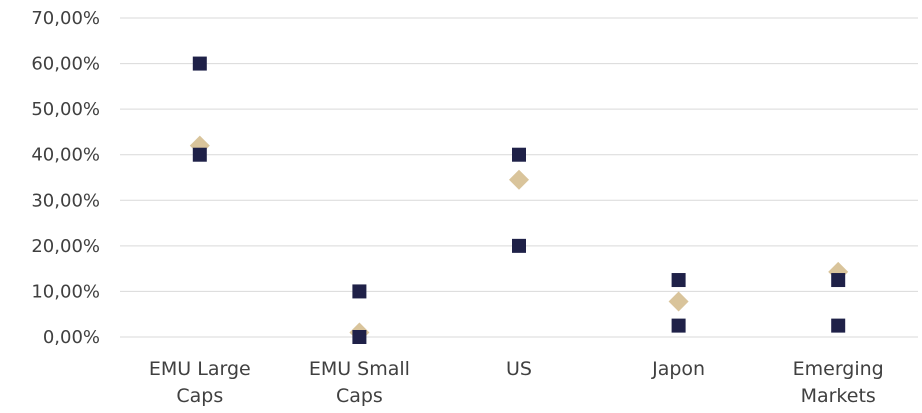 The image size is (922, 413). I want to click on y-tick-label: 0,00%, so click(71, 337).